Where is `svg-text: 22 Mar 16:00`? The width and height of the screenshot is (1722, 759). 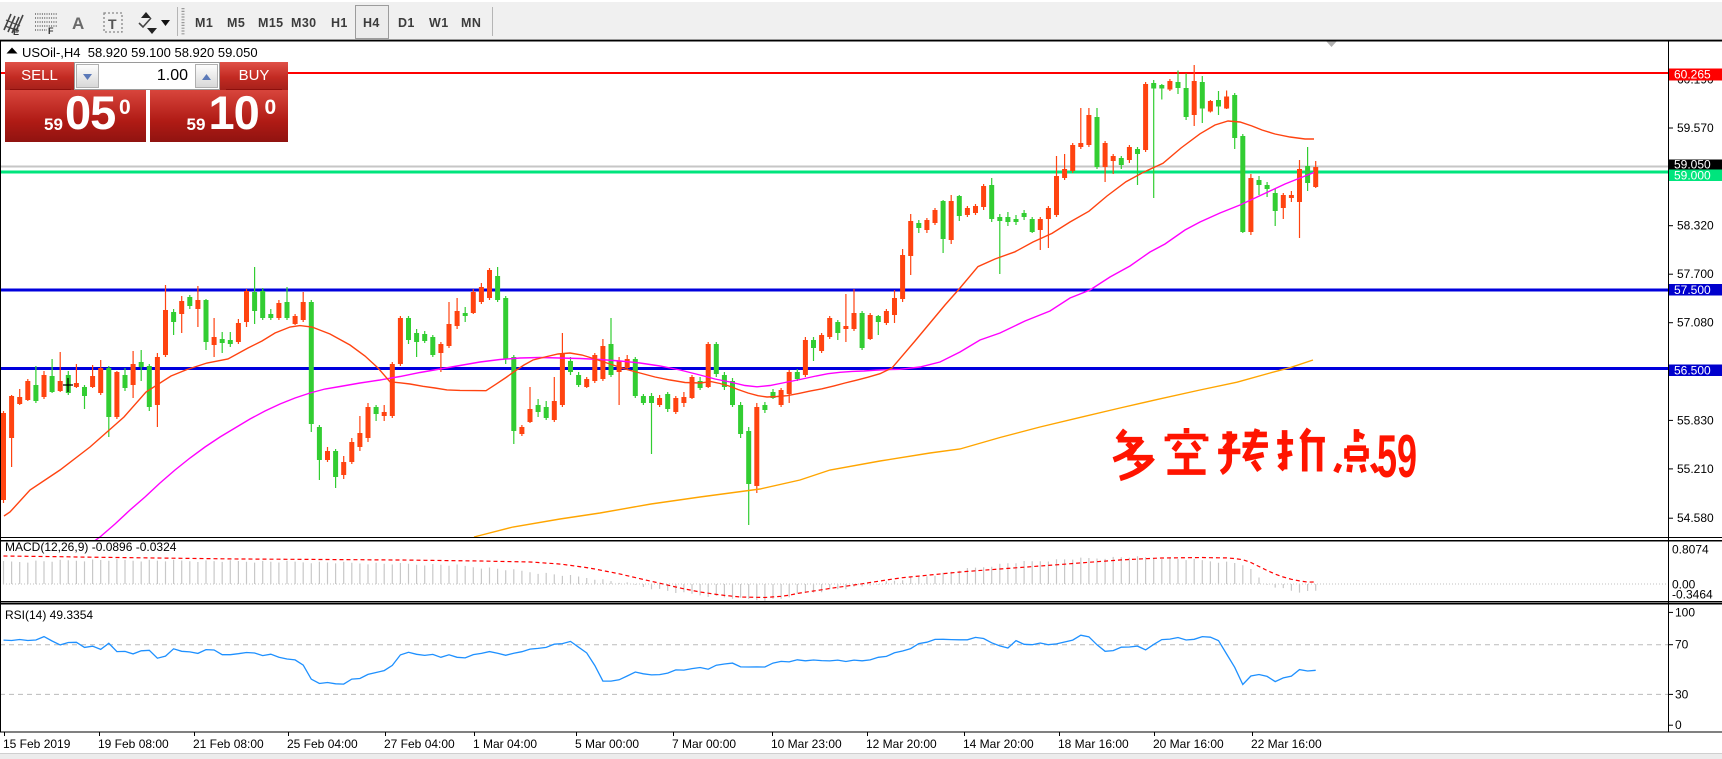
svg-text: 22 Mar 16:00 is located at coordinates (1286, 744).